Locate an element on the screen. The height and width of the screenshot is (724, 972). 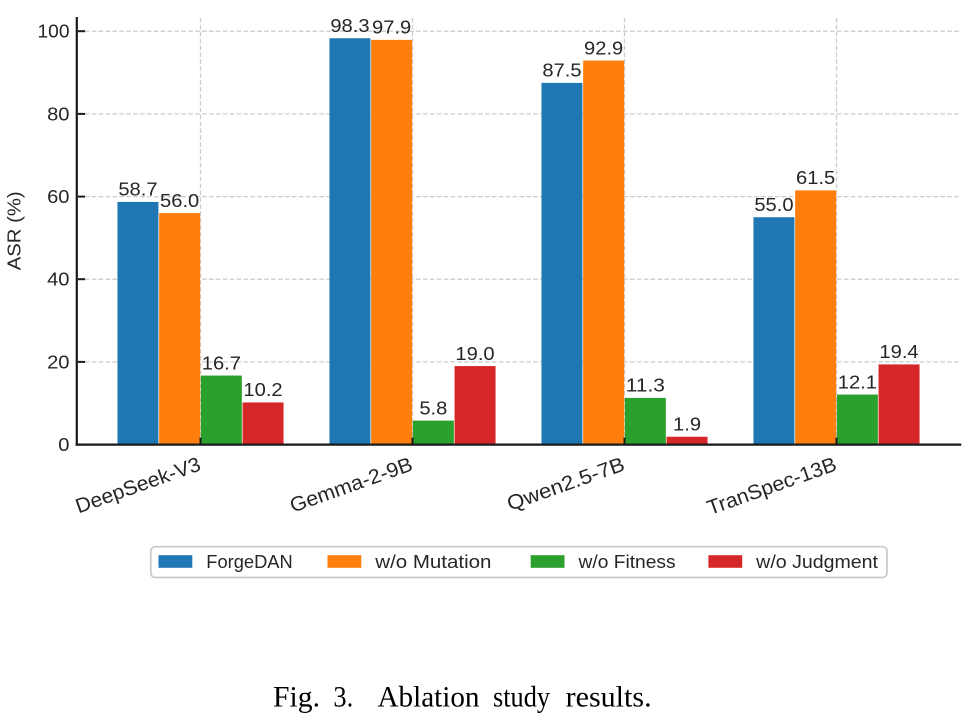
svg-text: 60 is located at coordinates (58, 196).